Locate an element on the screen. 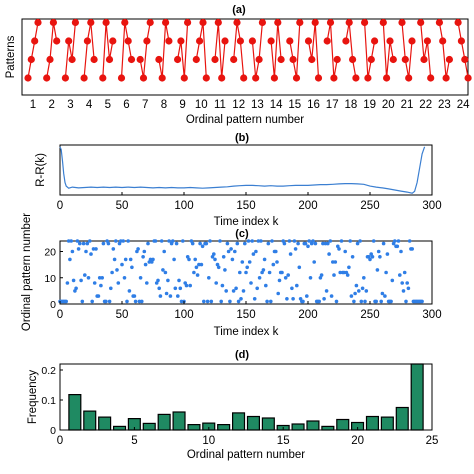  pattern-22-point is located at coordinates (424, 59).